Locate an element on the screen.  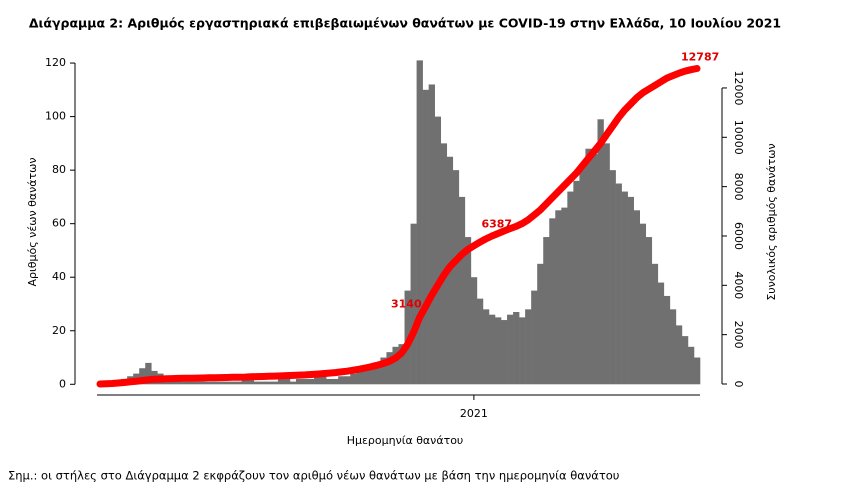
x-tick-label: 2021 is located at coordinates (474, 413).